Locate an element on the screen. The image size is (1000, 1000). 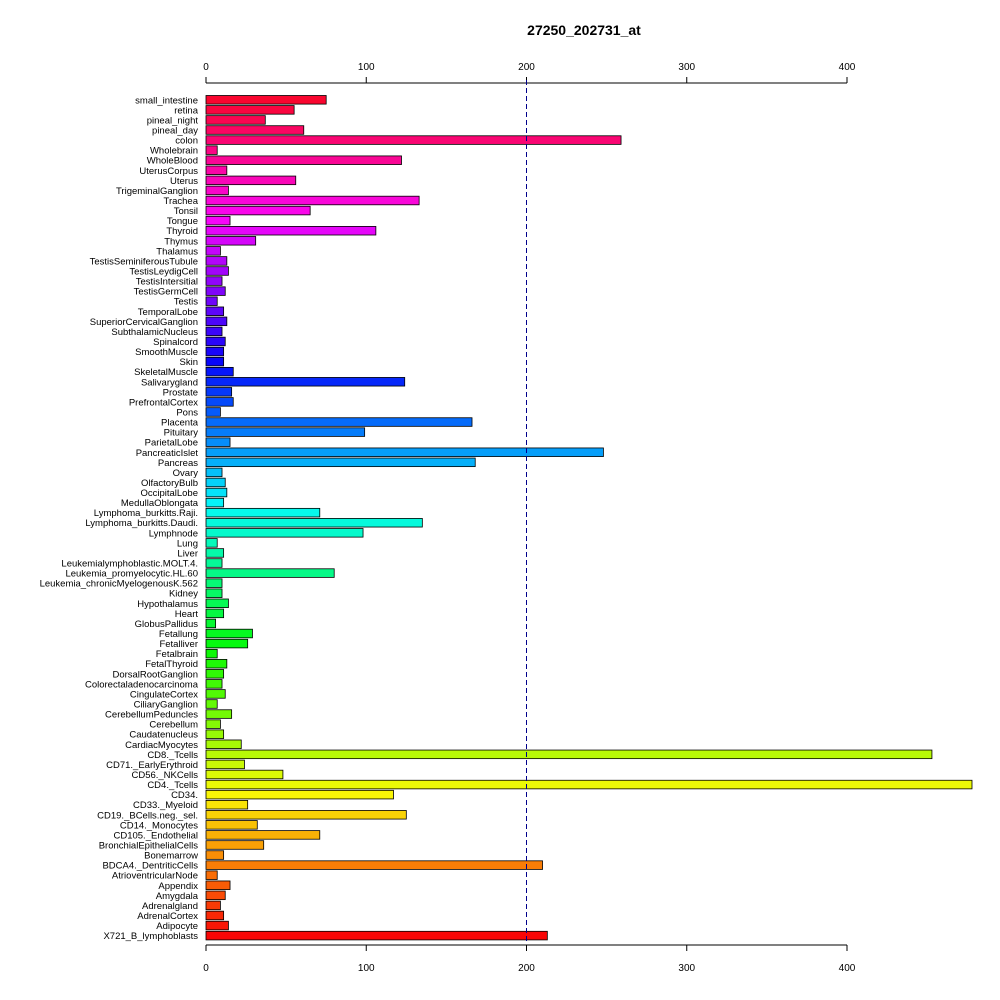
category-label: Lymphoma_burkitts.Daudi. is located at coordinates (141, 523).